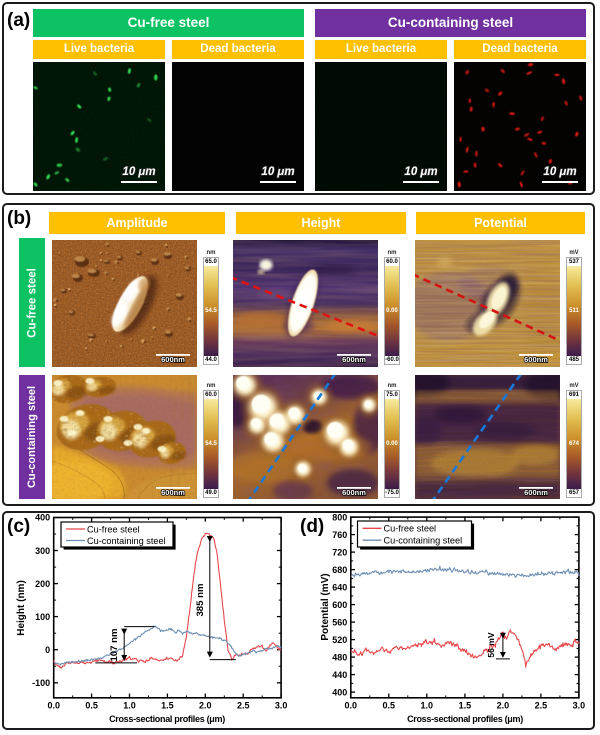  I want to click on svg-text: 300, so click(42, 551).